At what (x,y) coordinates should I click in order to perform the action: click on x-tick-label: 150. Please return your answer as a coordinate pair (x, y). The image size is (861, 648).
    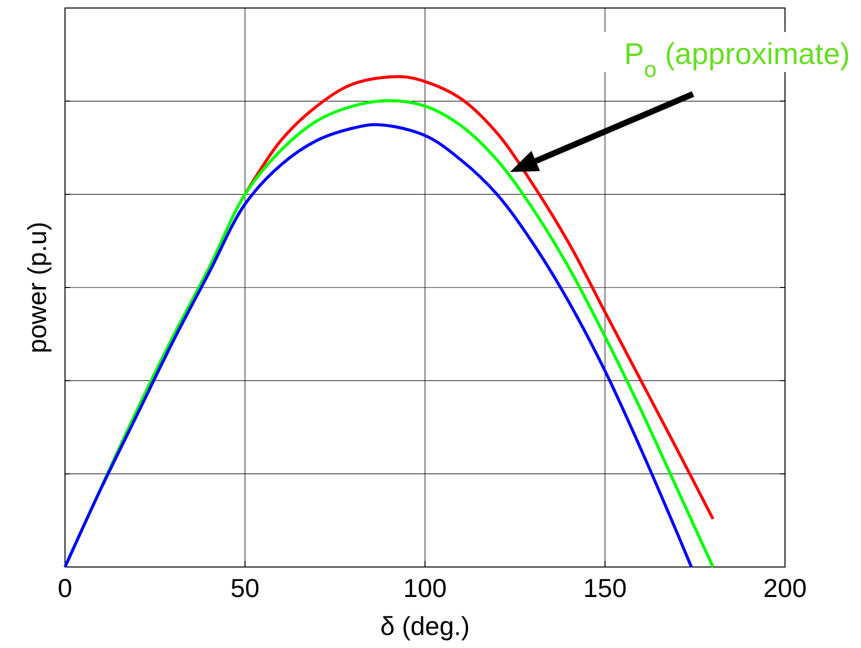
    Looking at the image, I should click on (605, 588).